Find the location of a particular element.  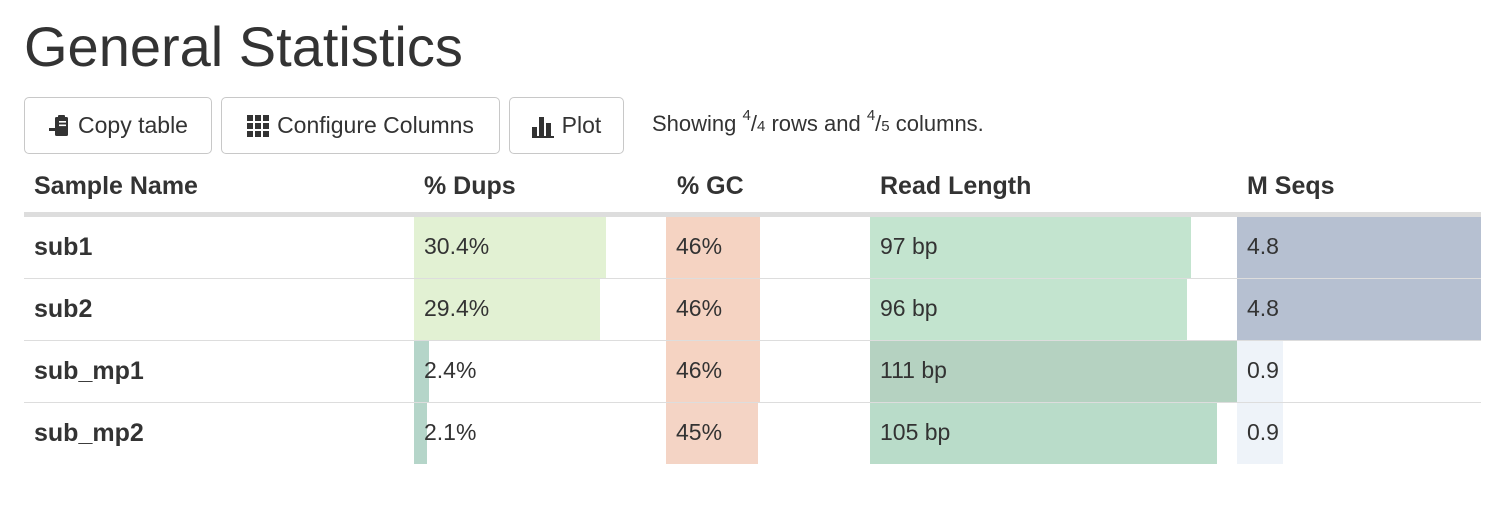

table-row: sub1 30.4% 46% 97 bp 4.8 is located at coordinates (752, 248).